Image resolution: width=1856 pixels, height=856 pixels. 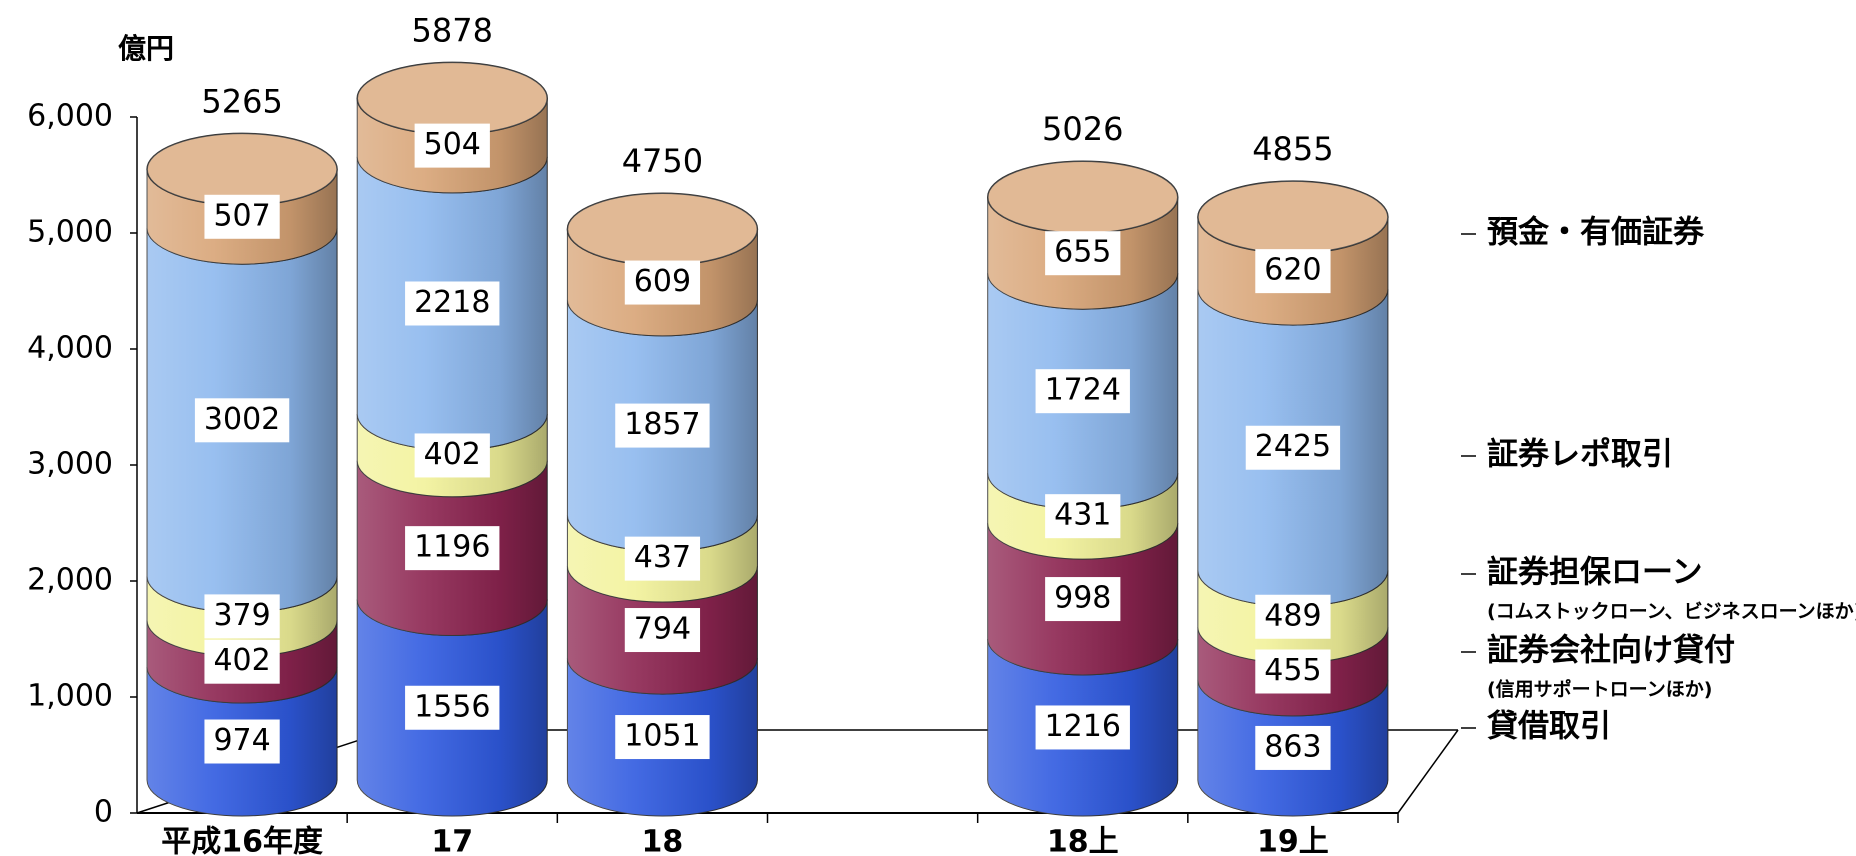 I want to click on value-label: 1857, so click(x=662, y=424).